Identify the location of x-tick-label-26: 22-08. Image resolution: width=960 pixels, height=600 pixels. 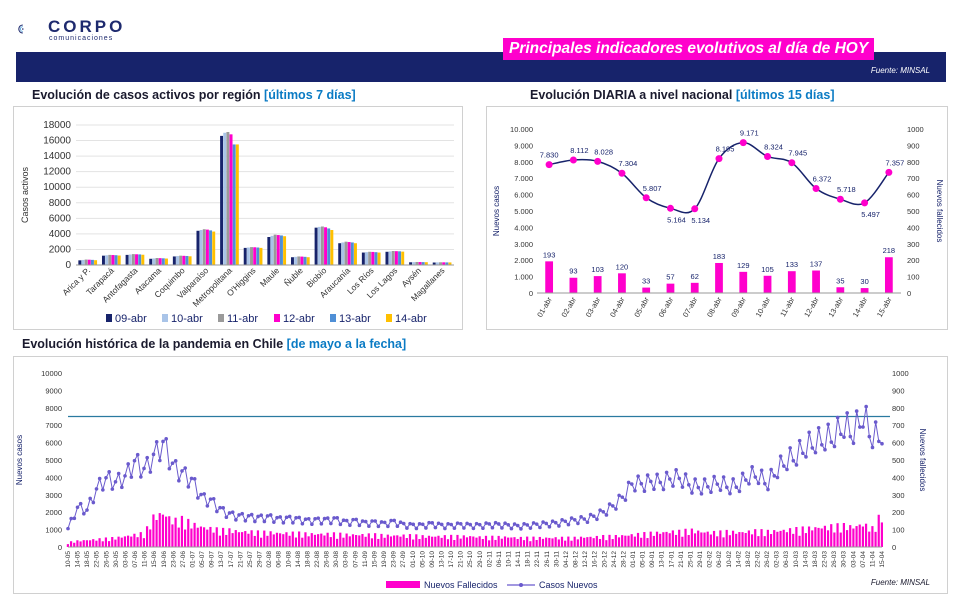
(317, 559).